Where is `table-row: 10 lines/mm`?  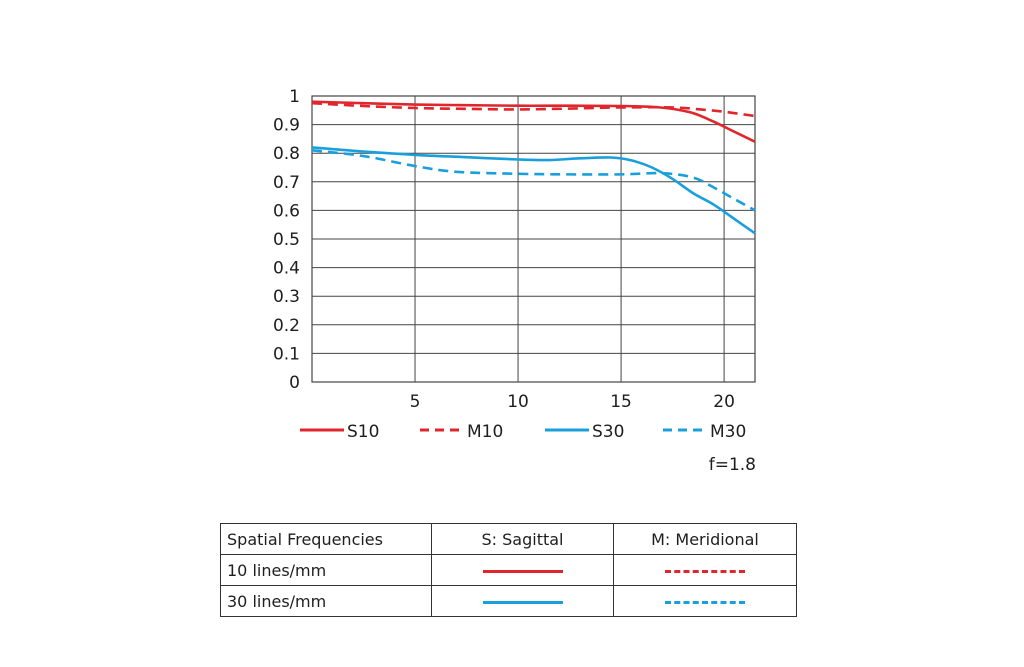 table-row: 10 lines/mm is located at coordinates (508, 570).